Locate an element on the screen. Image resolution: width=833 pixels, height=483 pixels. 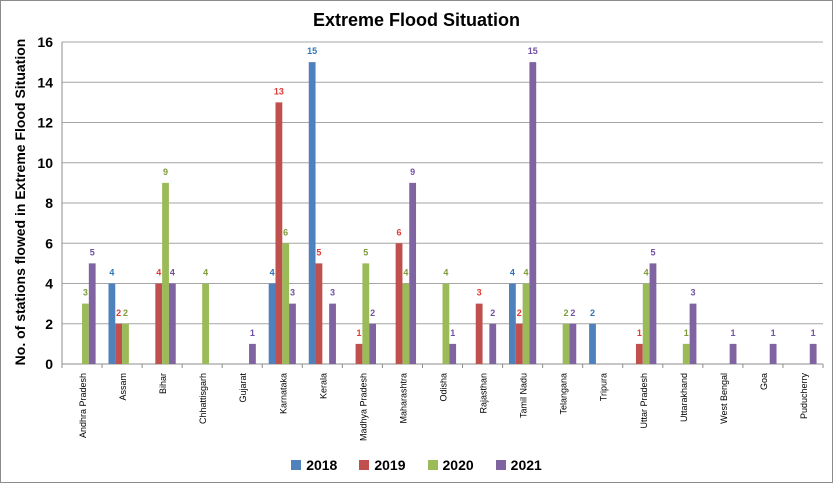
y-tick-label: 16 is located at coordinates (45, 42).